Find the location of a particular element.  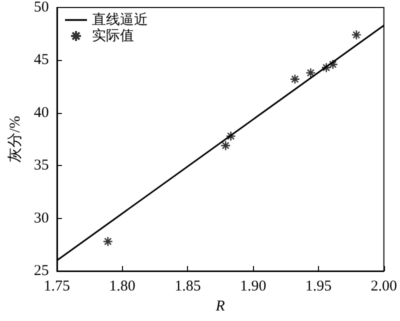

x-axis-title: R is located at coordinates (219, 306).